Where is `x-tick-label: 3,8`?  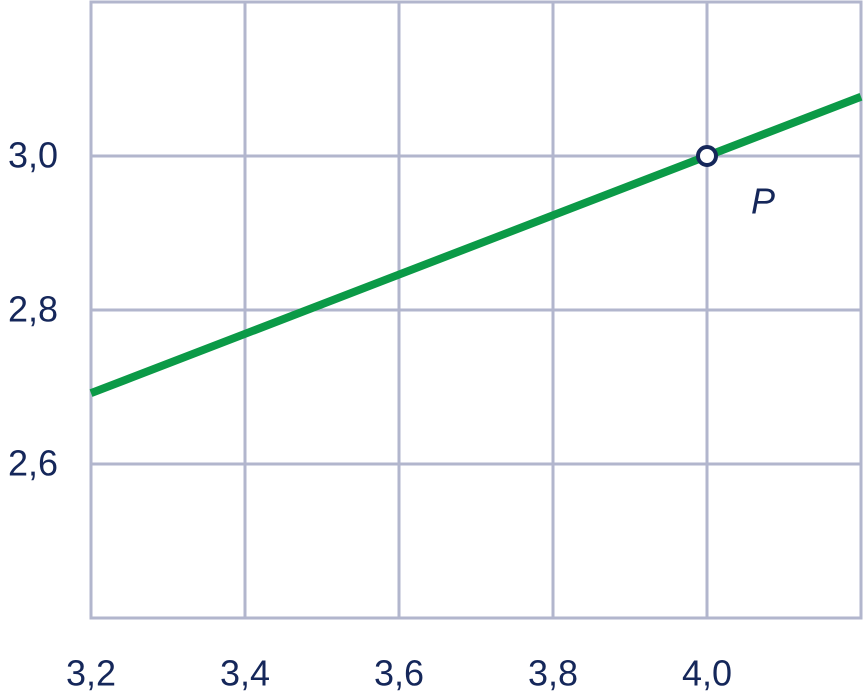
x-tick-label: 3,8 is located at coordinates (553, 673).